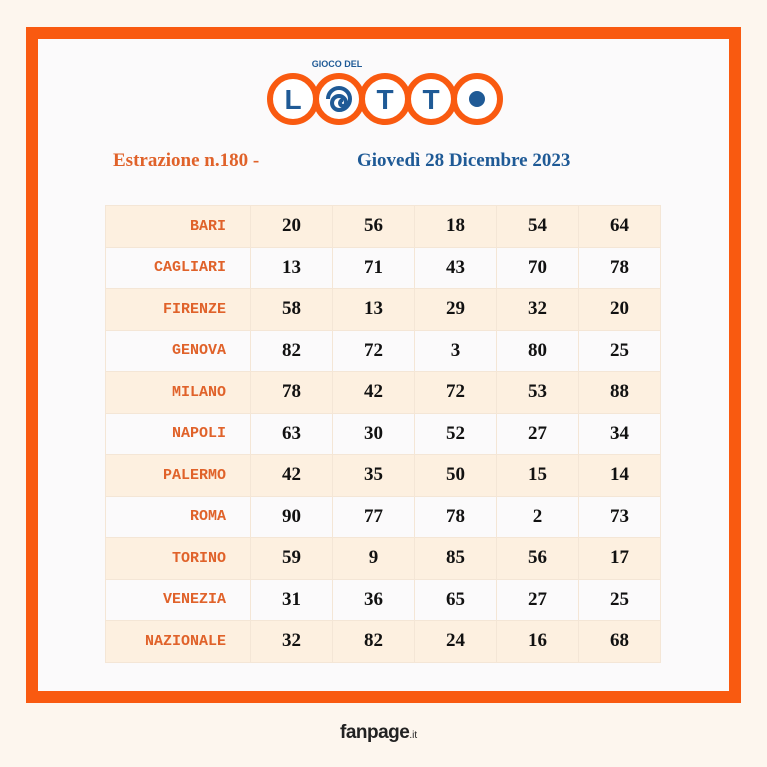 The height and width of the screenshot is (767, 767). What do you see at coordinates (455, 475) in the screenshot?
I see `drawn-number: 50` at bounding box center [455, 475].